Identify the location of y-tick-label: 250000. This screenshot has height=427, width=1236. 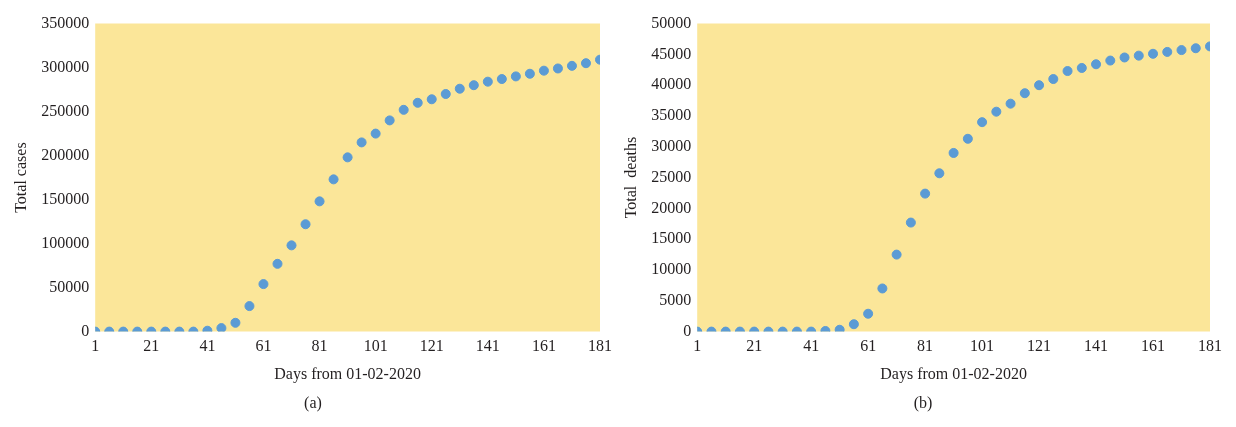
(65, 110).